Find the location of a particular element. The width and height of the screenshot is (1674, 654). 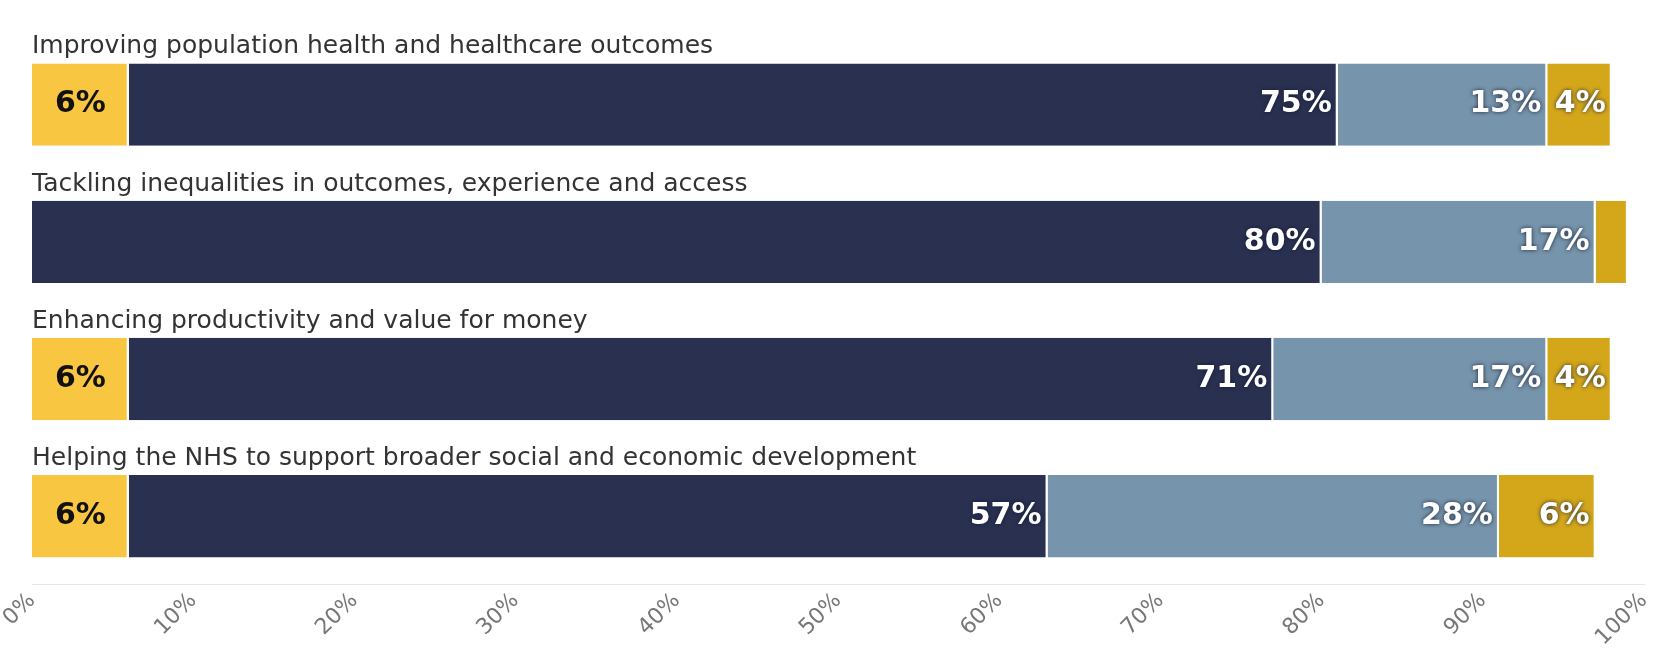

data-label: 28% is located at coordinates (1457, 514).